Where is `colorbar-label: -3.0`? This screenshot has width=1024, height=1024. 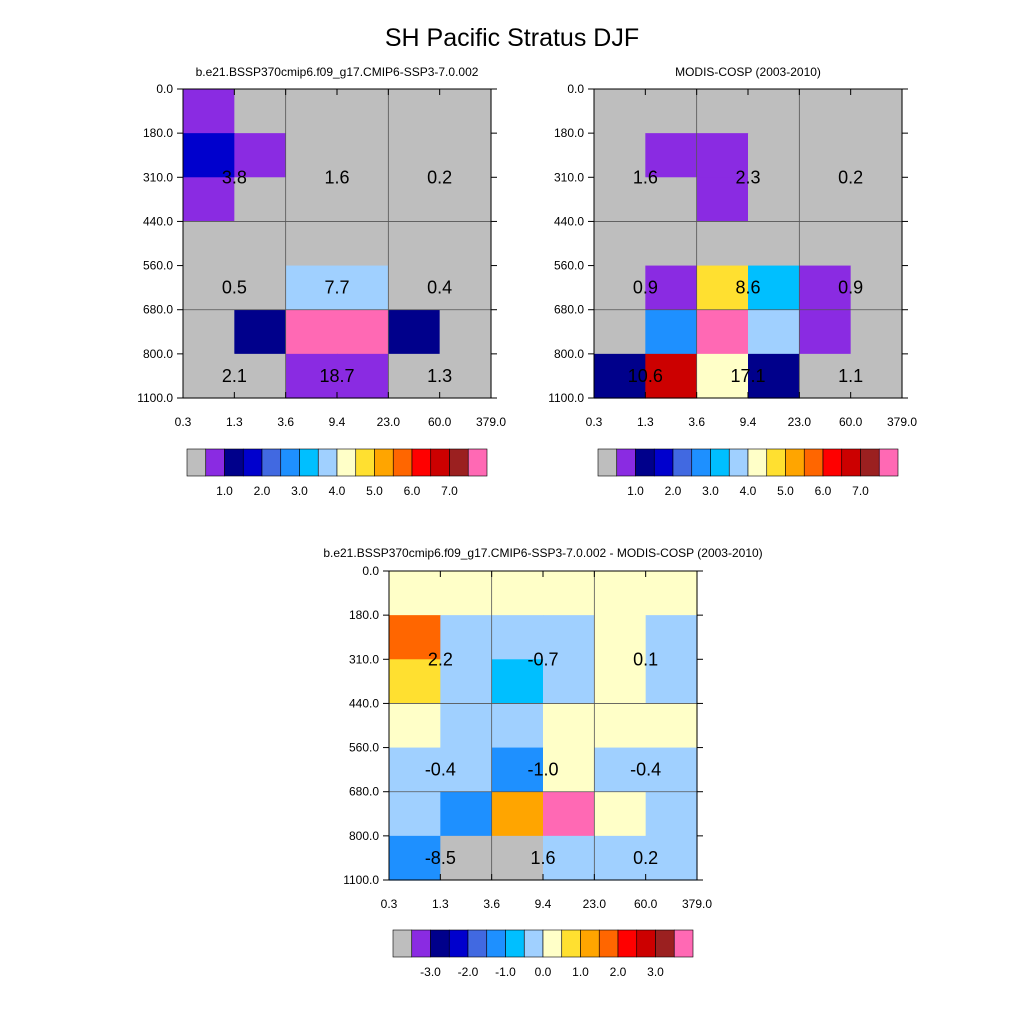
colorbar-label: -3.0 is located at coordinates (430, 972).